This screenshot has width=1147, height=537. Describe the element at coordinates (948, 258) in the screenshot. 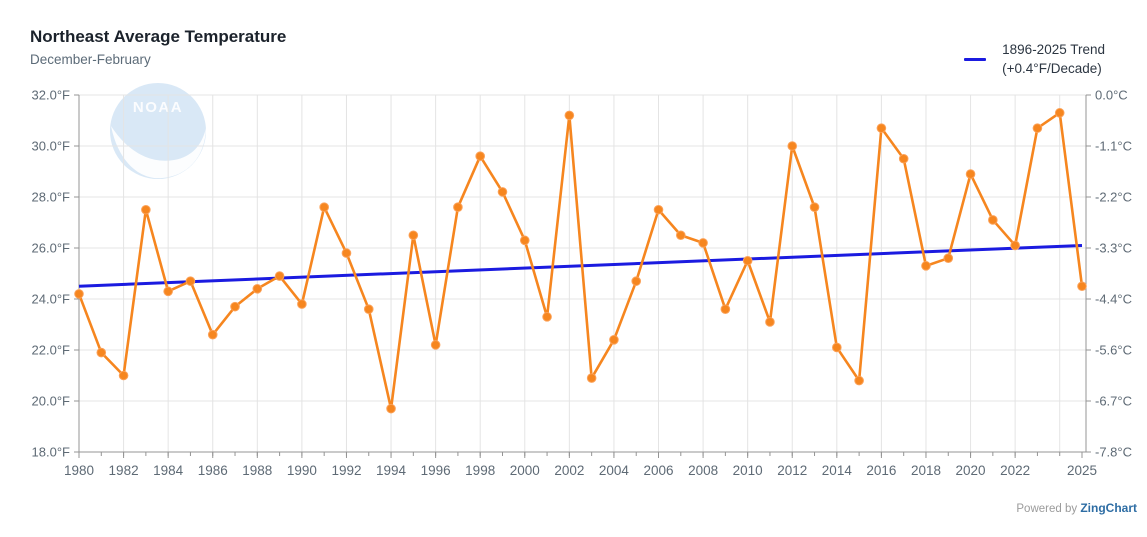

I see `data-point-2019` at that location.